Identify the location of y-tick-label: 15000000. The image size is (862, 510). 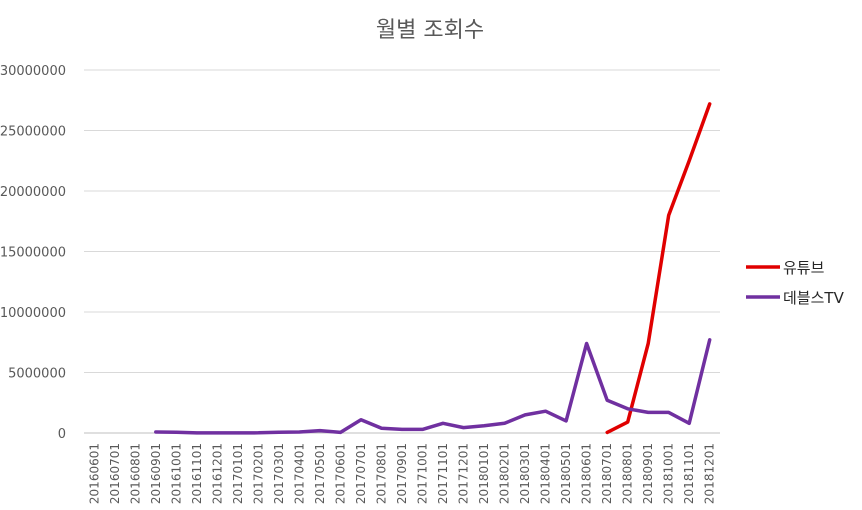
(33, 253).